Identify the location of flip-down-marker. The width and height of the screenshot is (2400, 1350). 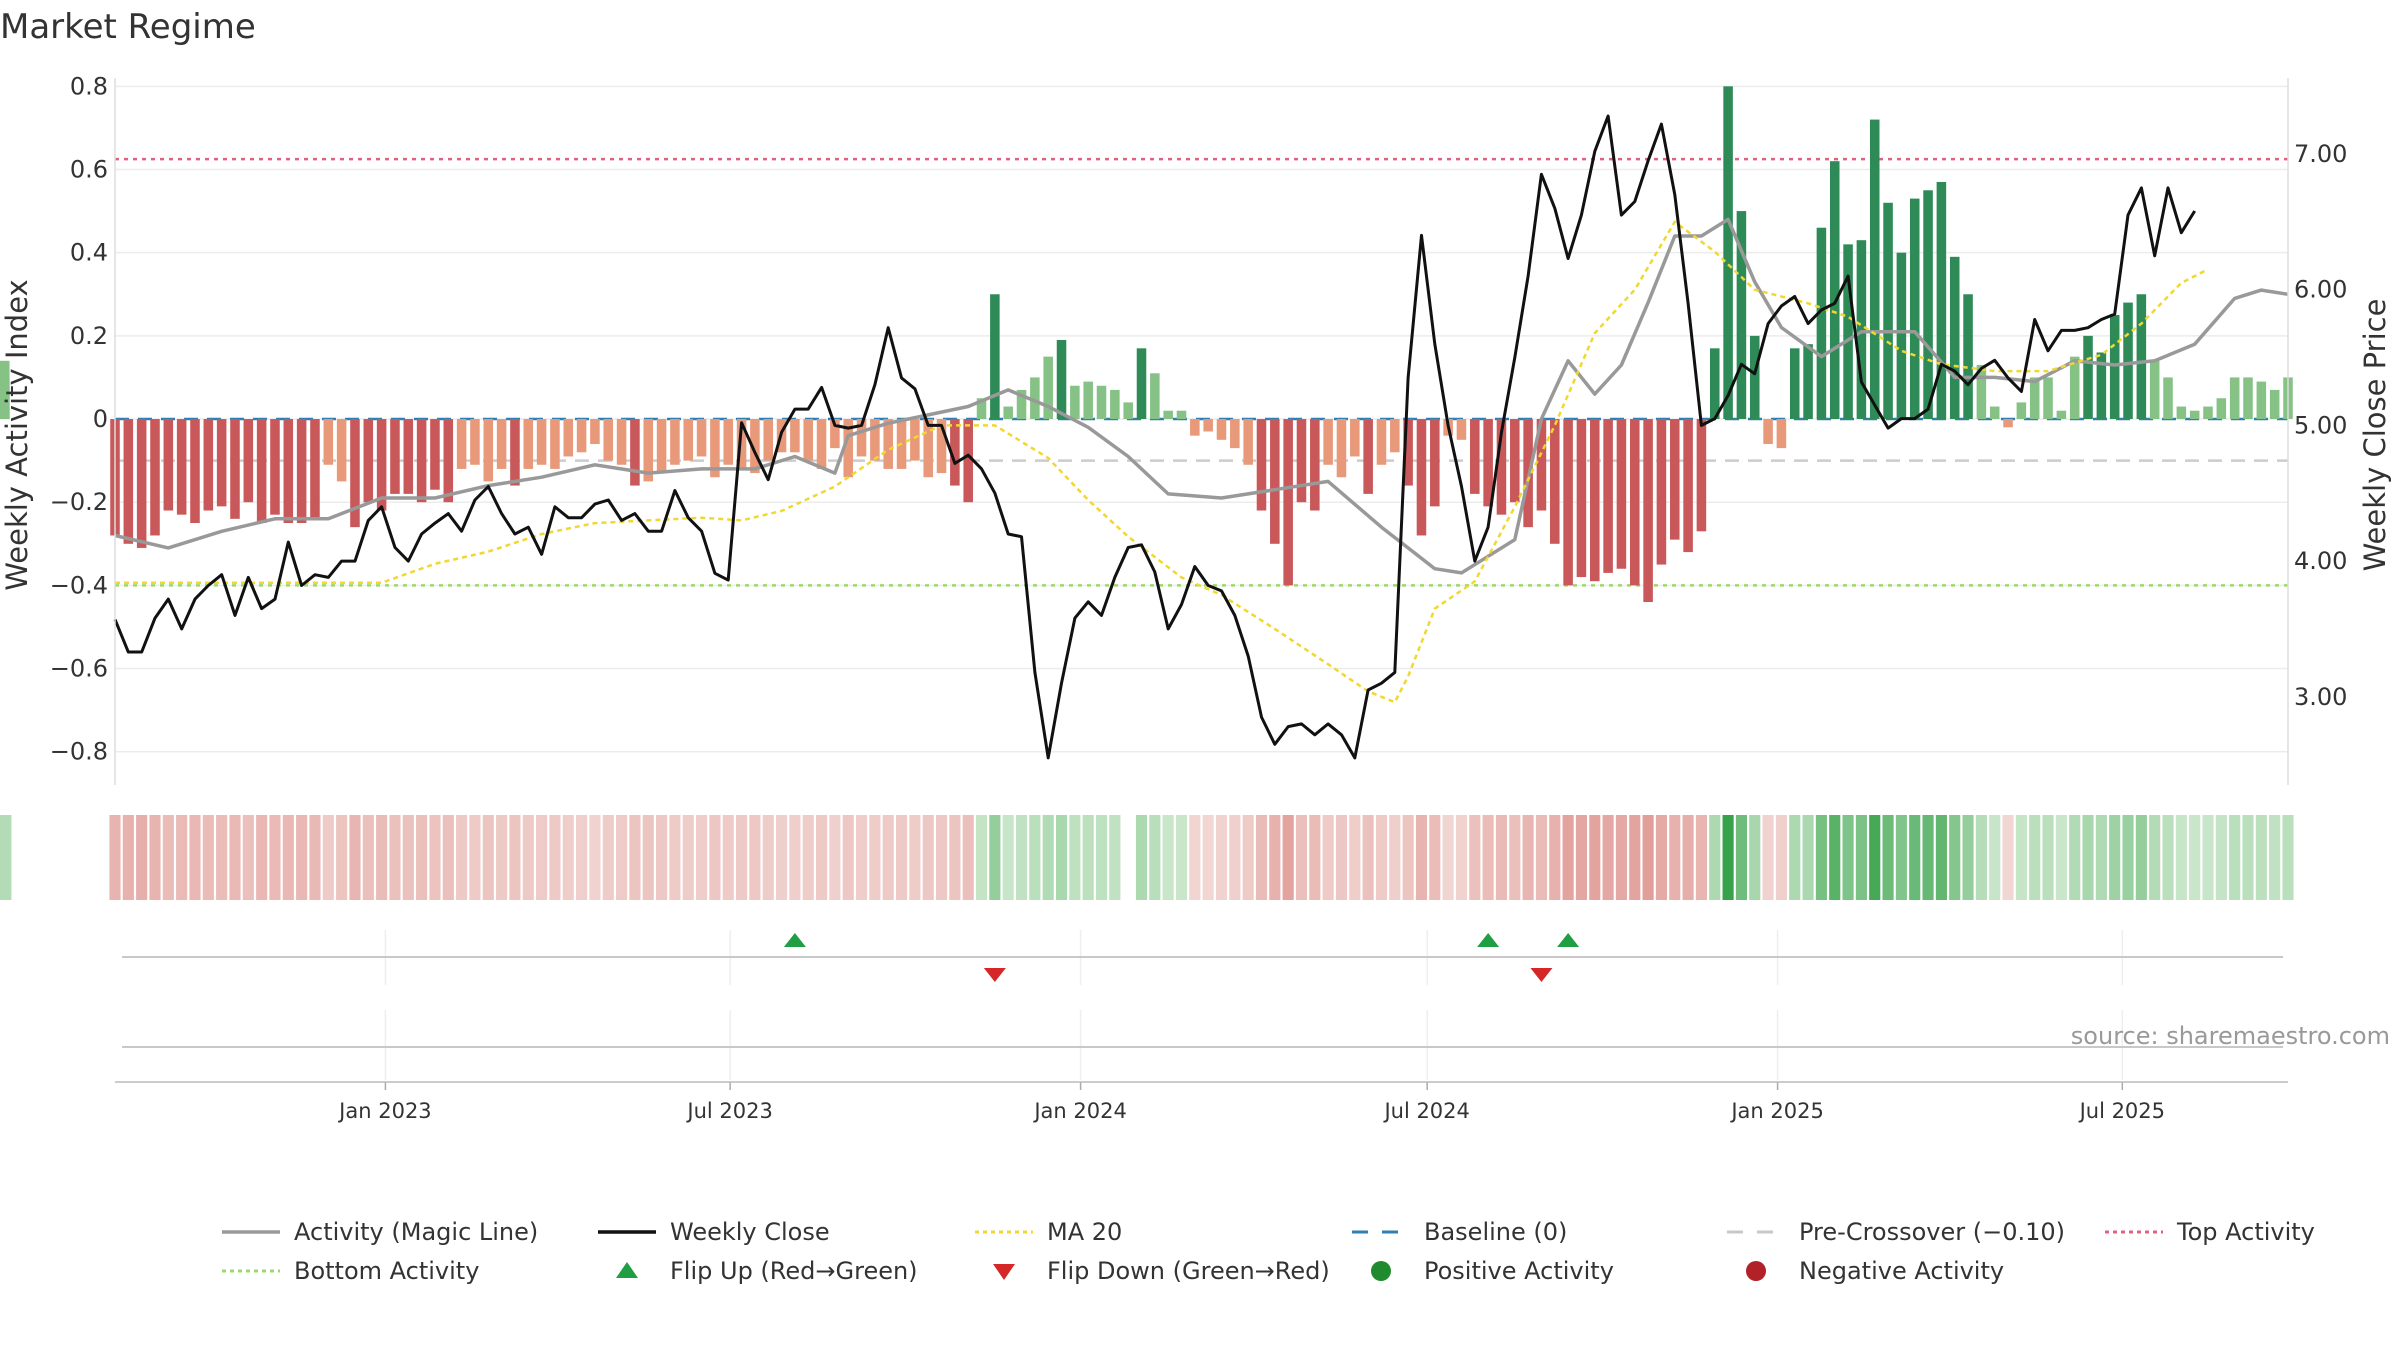
(994, 975).